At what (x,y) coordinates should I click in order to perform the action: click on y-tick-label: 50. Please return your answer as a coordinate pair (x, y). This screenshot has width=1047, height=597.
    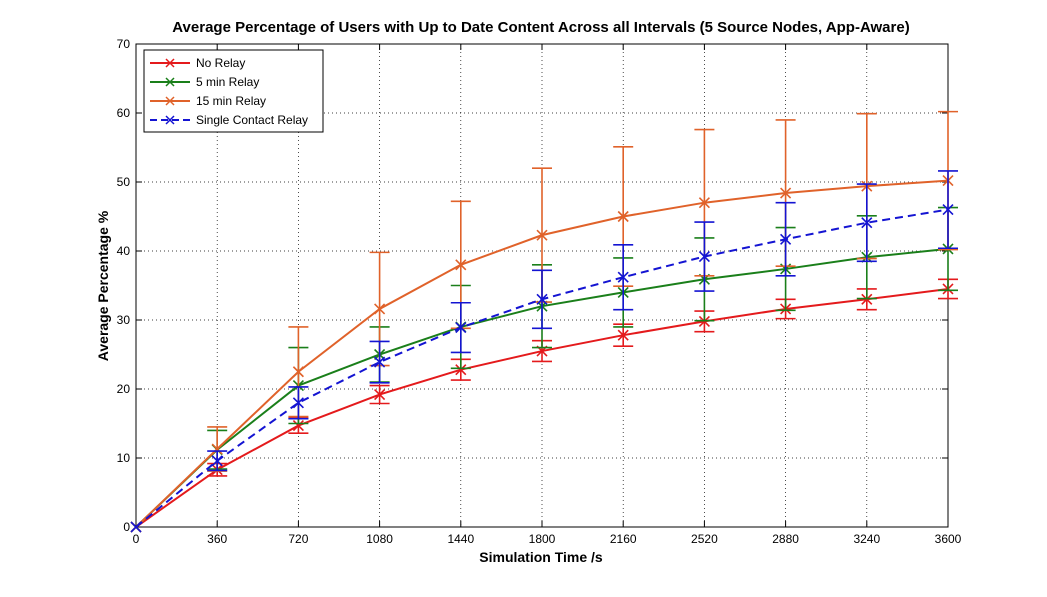
    Looking at the image, I should click on (124, 182).